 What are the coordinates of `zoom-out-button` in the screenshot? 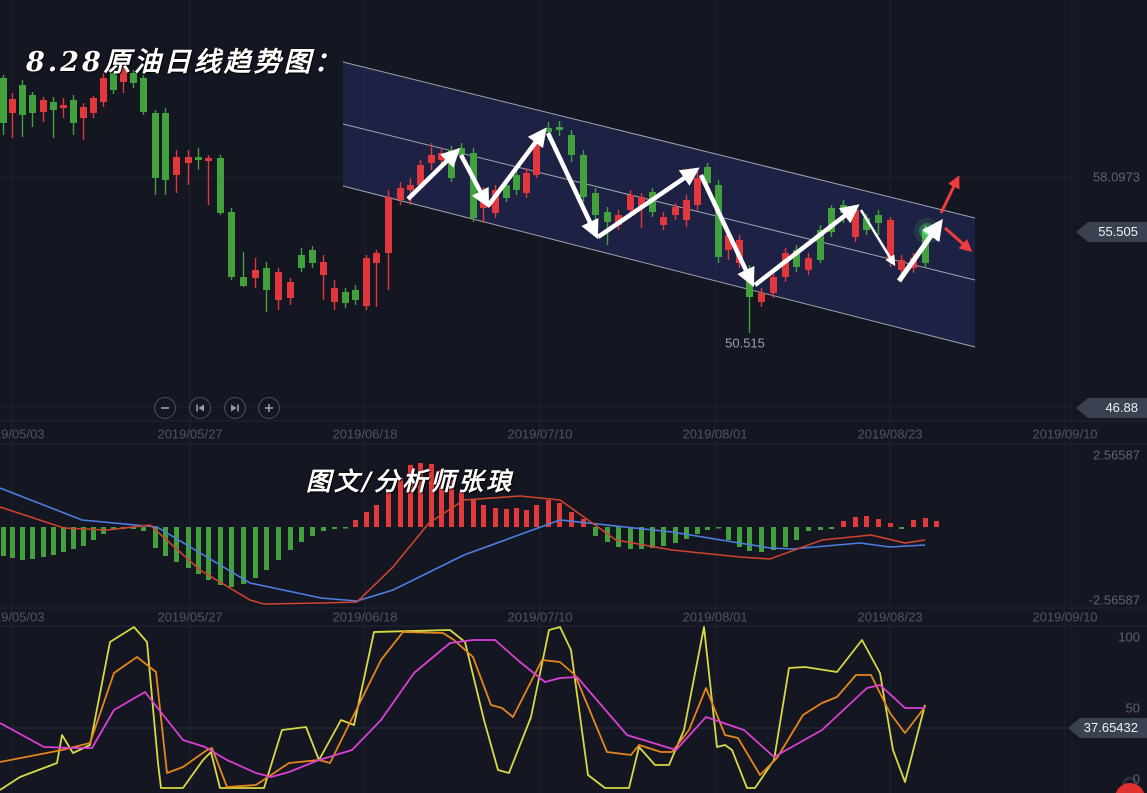 It's located at (165, 408).